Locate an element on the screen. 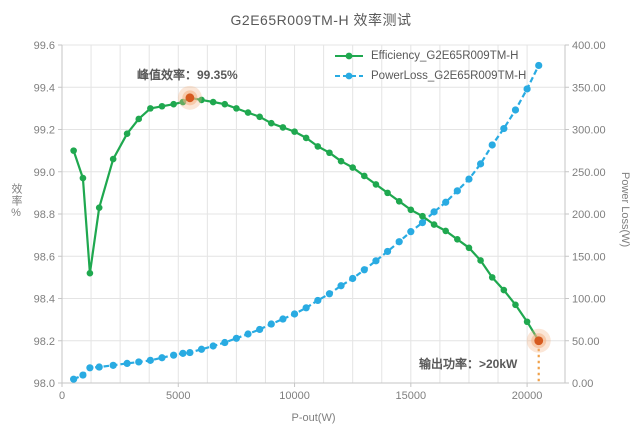 The height and width of the screenshot is (436, 642). legend-label-efficiency: Efficiency_G2E65R009TM-H is located at coordinates (445, 56).